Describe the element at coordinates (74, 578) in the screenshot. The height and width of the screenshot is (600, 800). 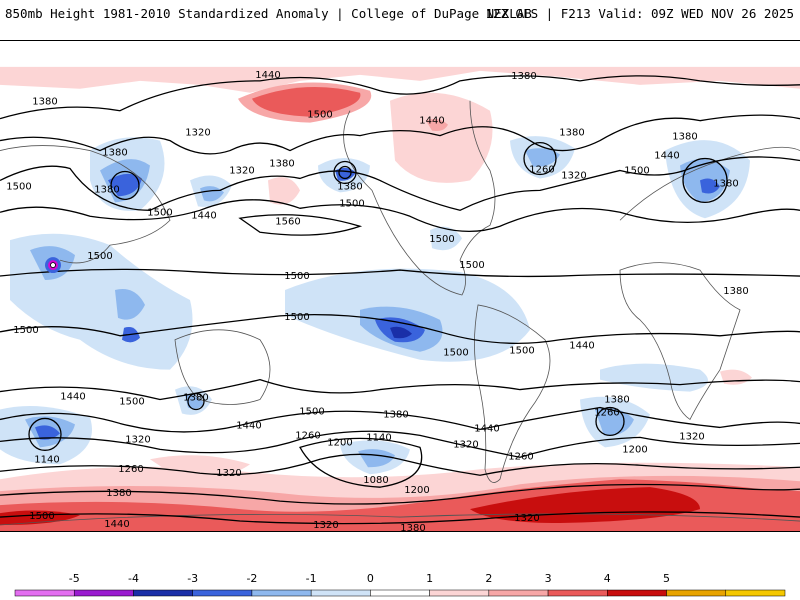
I see `colorbar-tick-label: -5` at that location.